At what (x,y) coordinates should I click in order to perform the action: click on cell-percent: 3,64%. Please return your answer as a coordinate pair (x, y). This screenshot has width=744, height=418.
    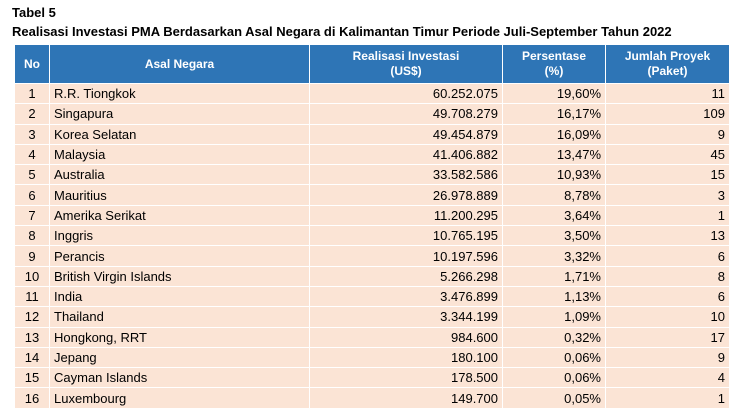
    Looking at the image, I should click on (554, 215).